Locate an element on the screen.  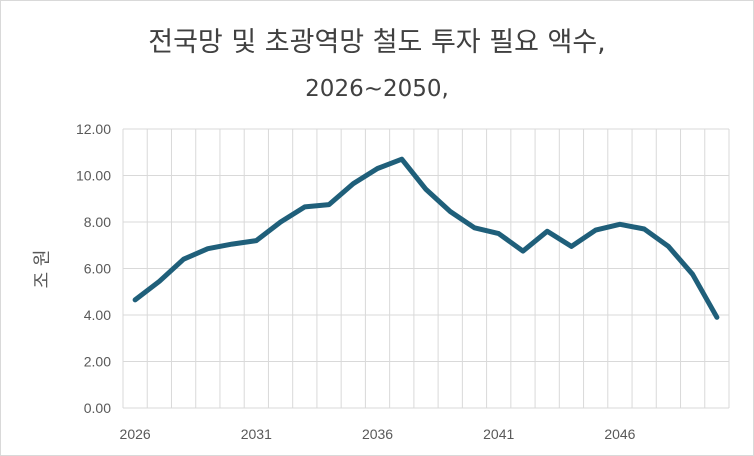
chart-title: 전국망 및 초광역망 철도 투자 필요 액수, is located at coordinates (377, 42).